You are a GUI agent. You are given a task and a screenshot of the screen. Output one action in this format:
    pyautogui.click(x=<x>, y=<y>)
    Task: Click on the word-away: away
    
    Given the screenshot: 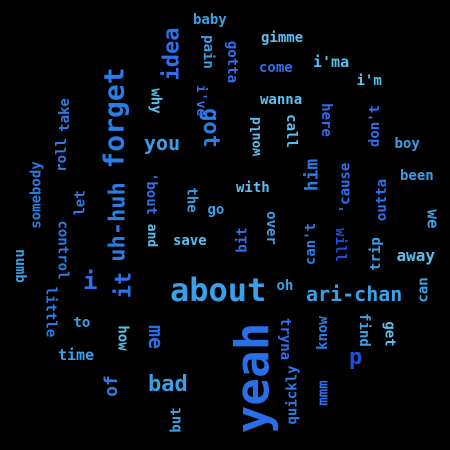 What is the action you would take?
    pyautogui.click(x=416, y=255)
    